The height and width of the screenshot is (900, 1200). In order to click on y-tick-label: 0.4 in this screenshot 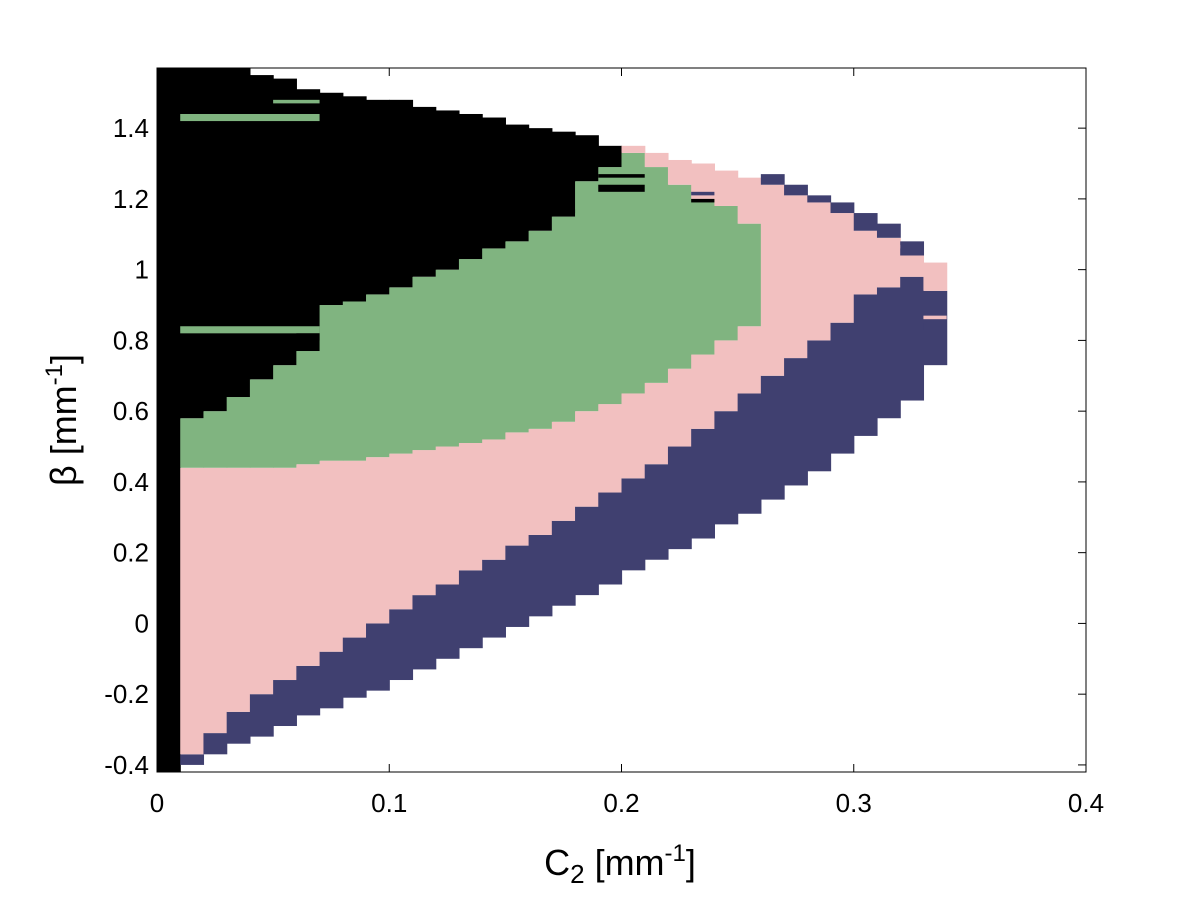, I will do `click(131, 482)`.